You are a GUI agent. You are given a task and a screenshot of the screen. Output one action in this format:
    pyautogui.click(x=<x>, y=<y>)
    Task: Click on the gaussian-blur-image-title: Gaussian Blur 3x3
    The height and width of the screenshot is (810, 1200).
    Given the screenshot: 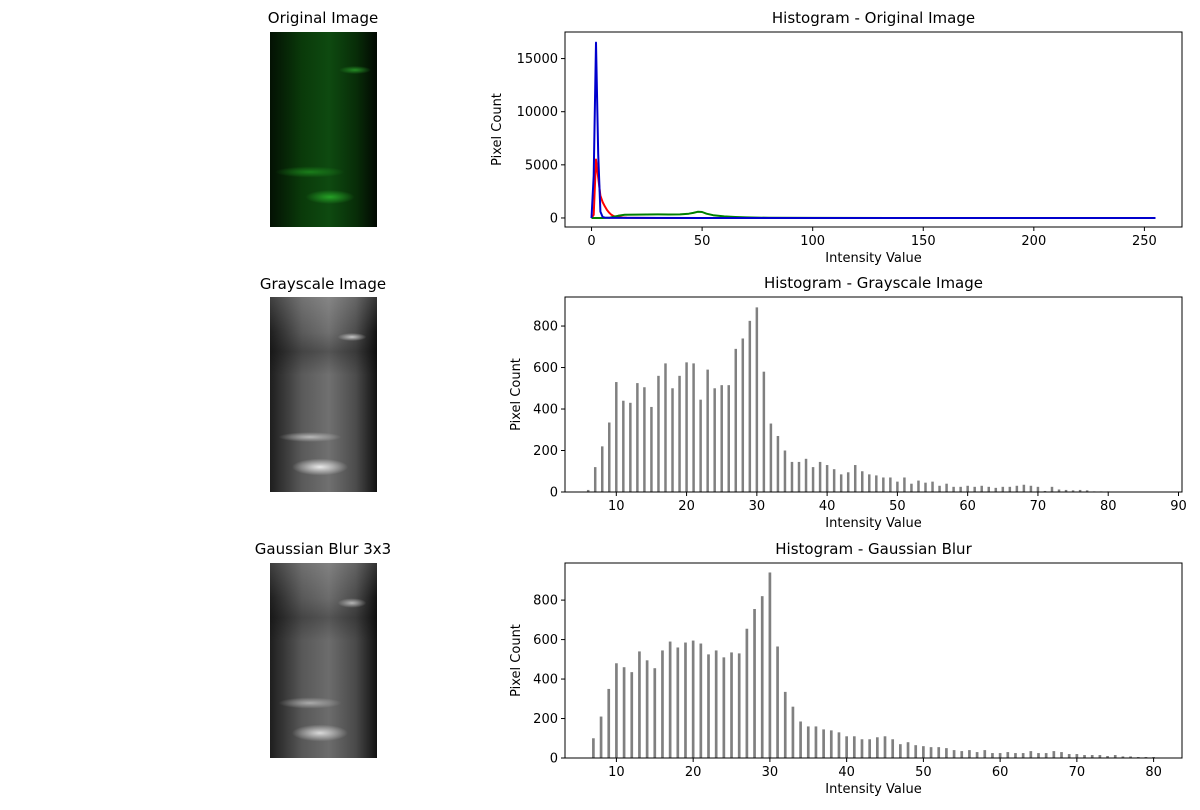 What is the action you would take?
    pyautogui.click(x=323, y=549)
    